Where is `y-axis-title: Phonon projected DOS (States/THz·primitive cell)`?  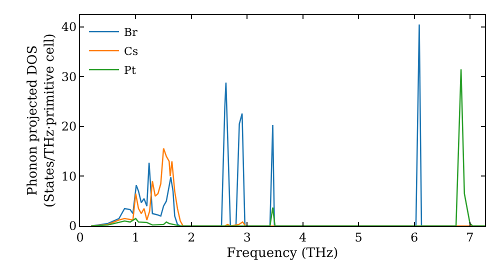 y-axis-title: Phonon projected DOS (States/THz·primitive cell) is located at coordinates (41, 120).